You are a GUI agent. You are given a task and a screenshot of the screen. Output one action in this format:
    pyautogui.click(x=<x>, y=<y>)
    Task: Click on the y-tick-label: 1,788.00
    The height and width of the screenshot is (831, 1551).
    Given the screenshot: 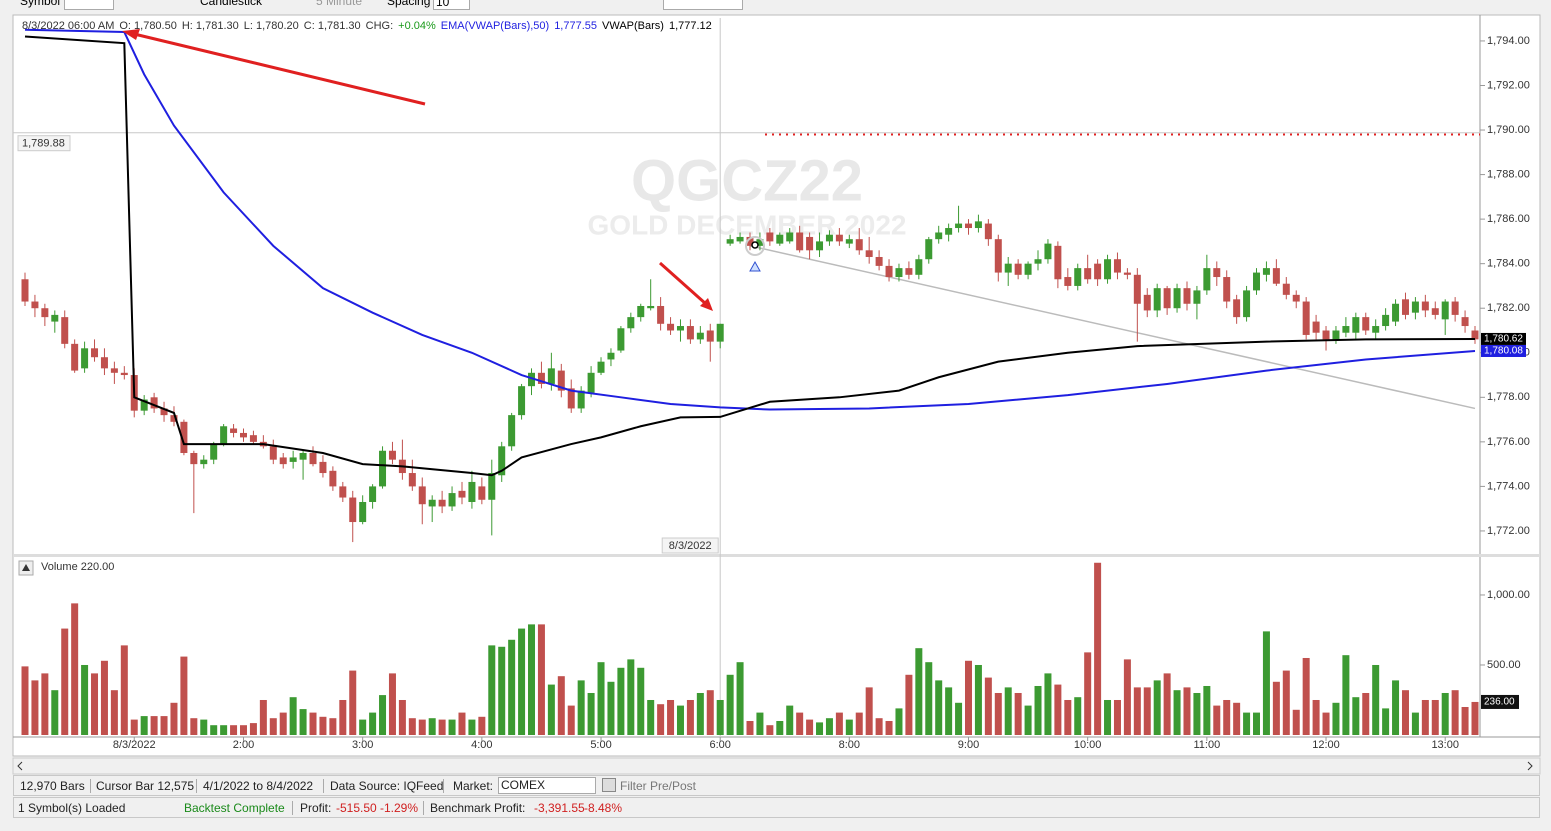 What is the action you would take?
    pyautogui.click(x=1508, y=174)
    